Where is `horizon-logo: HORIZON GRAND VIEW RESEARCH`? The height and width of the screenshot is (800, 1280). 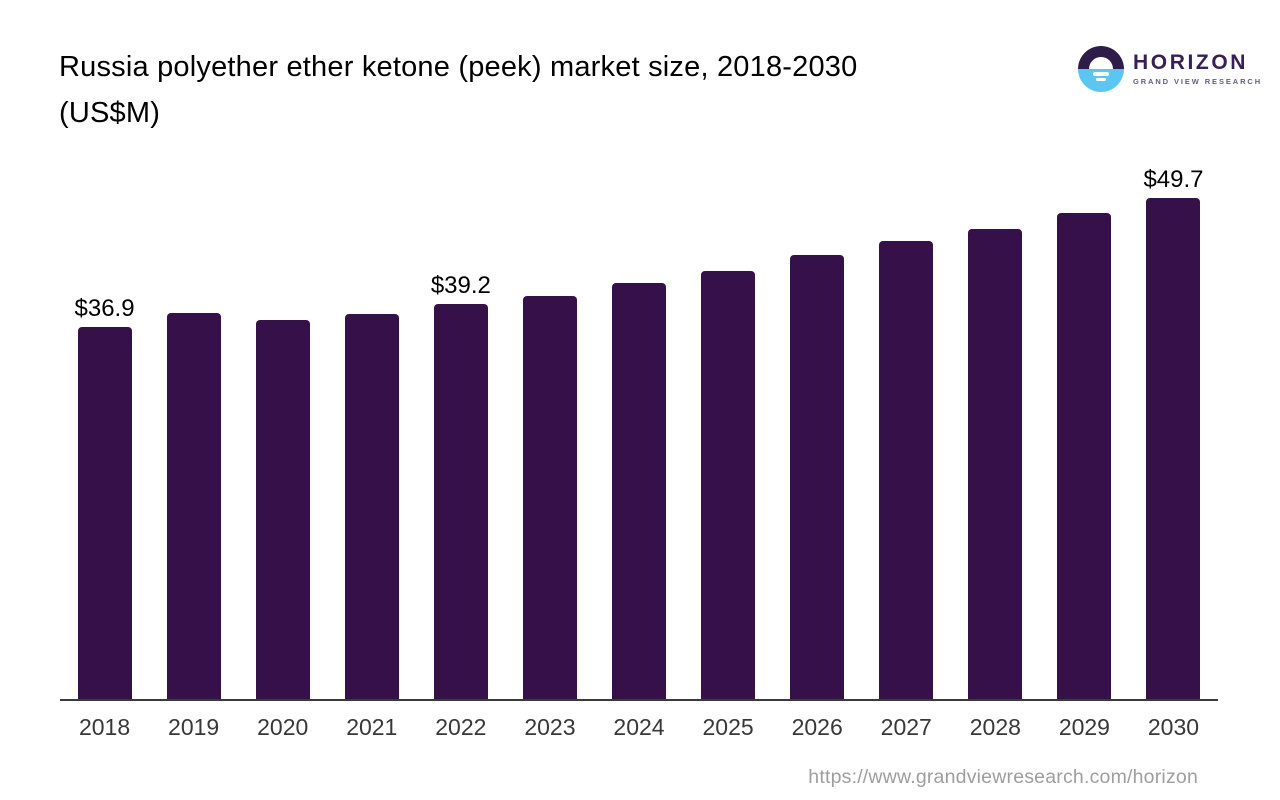 horizon-logo: HORIZON GRAND VIEW RESEARCH is located at coordinates (1170, 69).